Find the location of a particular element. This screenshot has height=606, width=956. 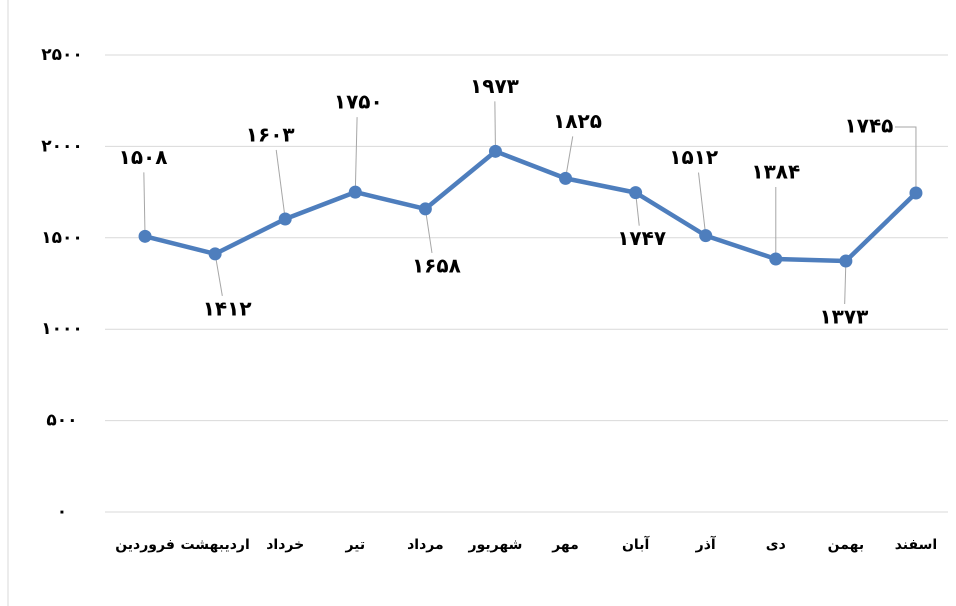

x-tick-label: آذر is located at coordinates (706, 544).